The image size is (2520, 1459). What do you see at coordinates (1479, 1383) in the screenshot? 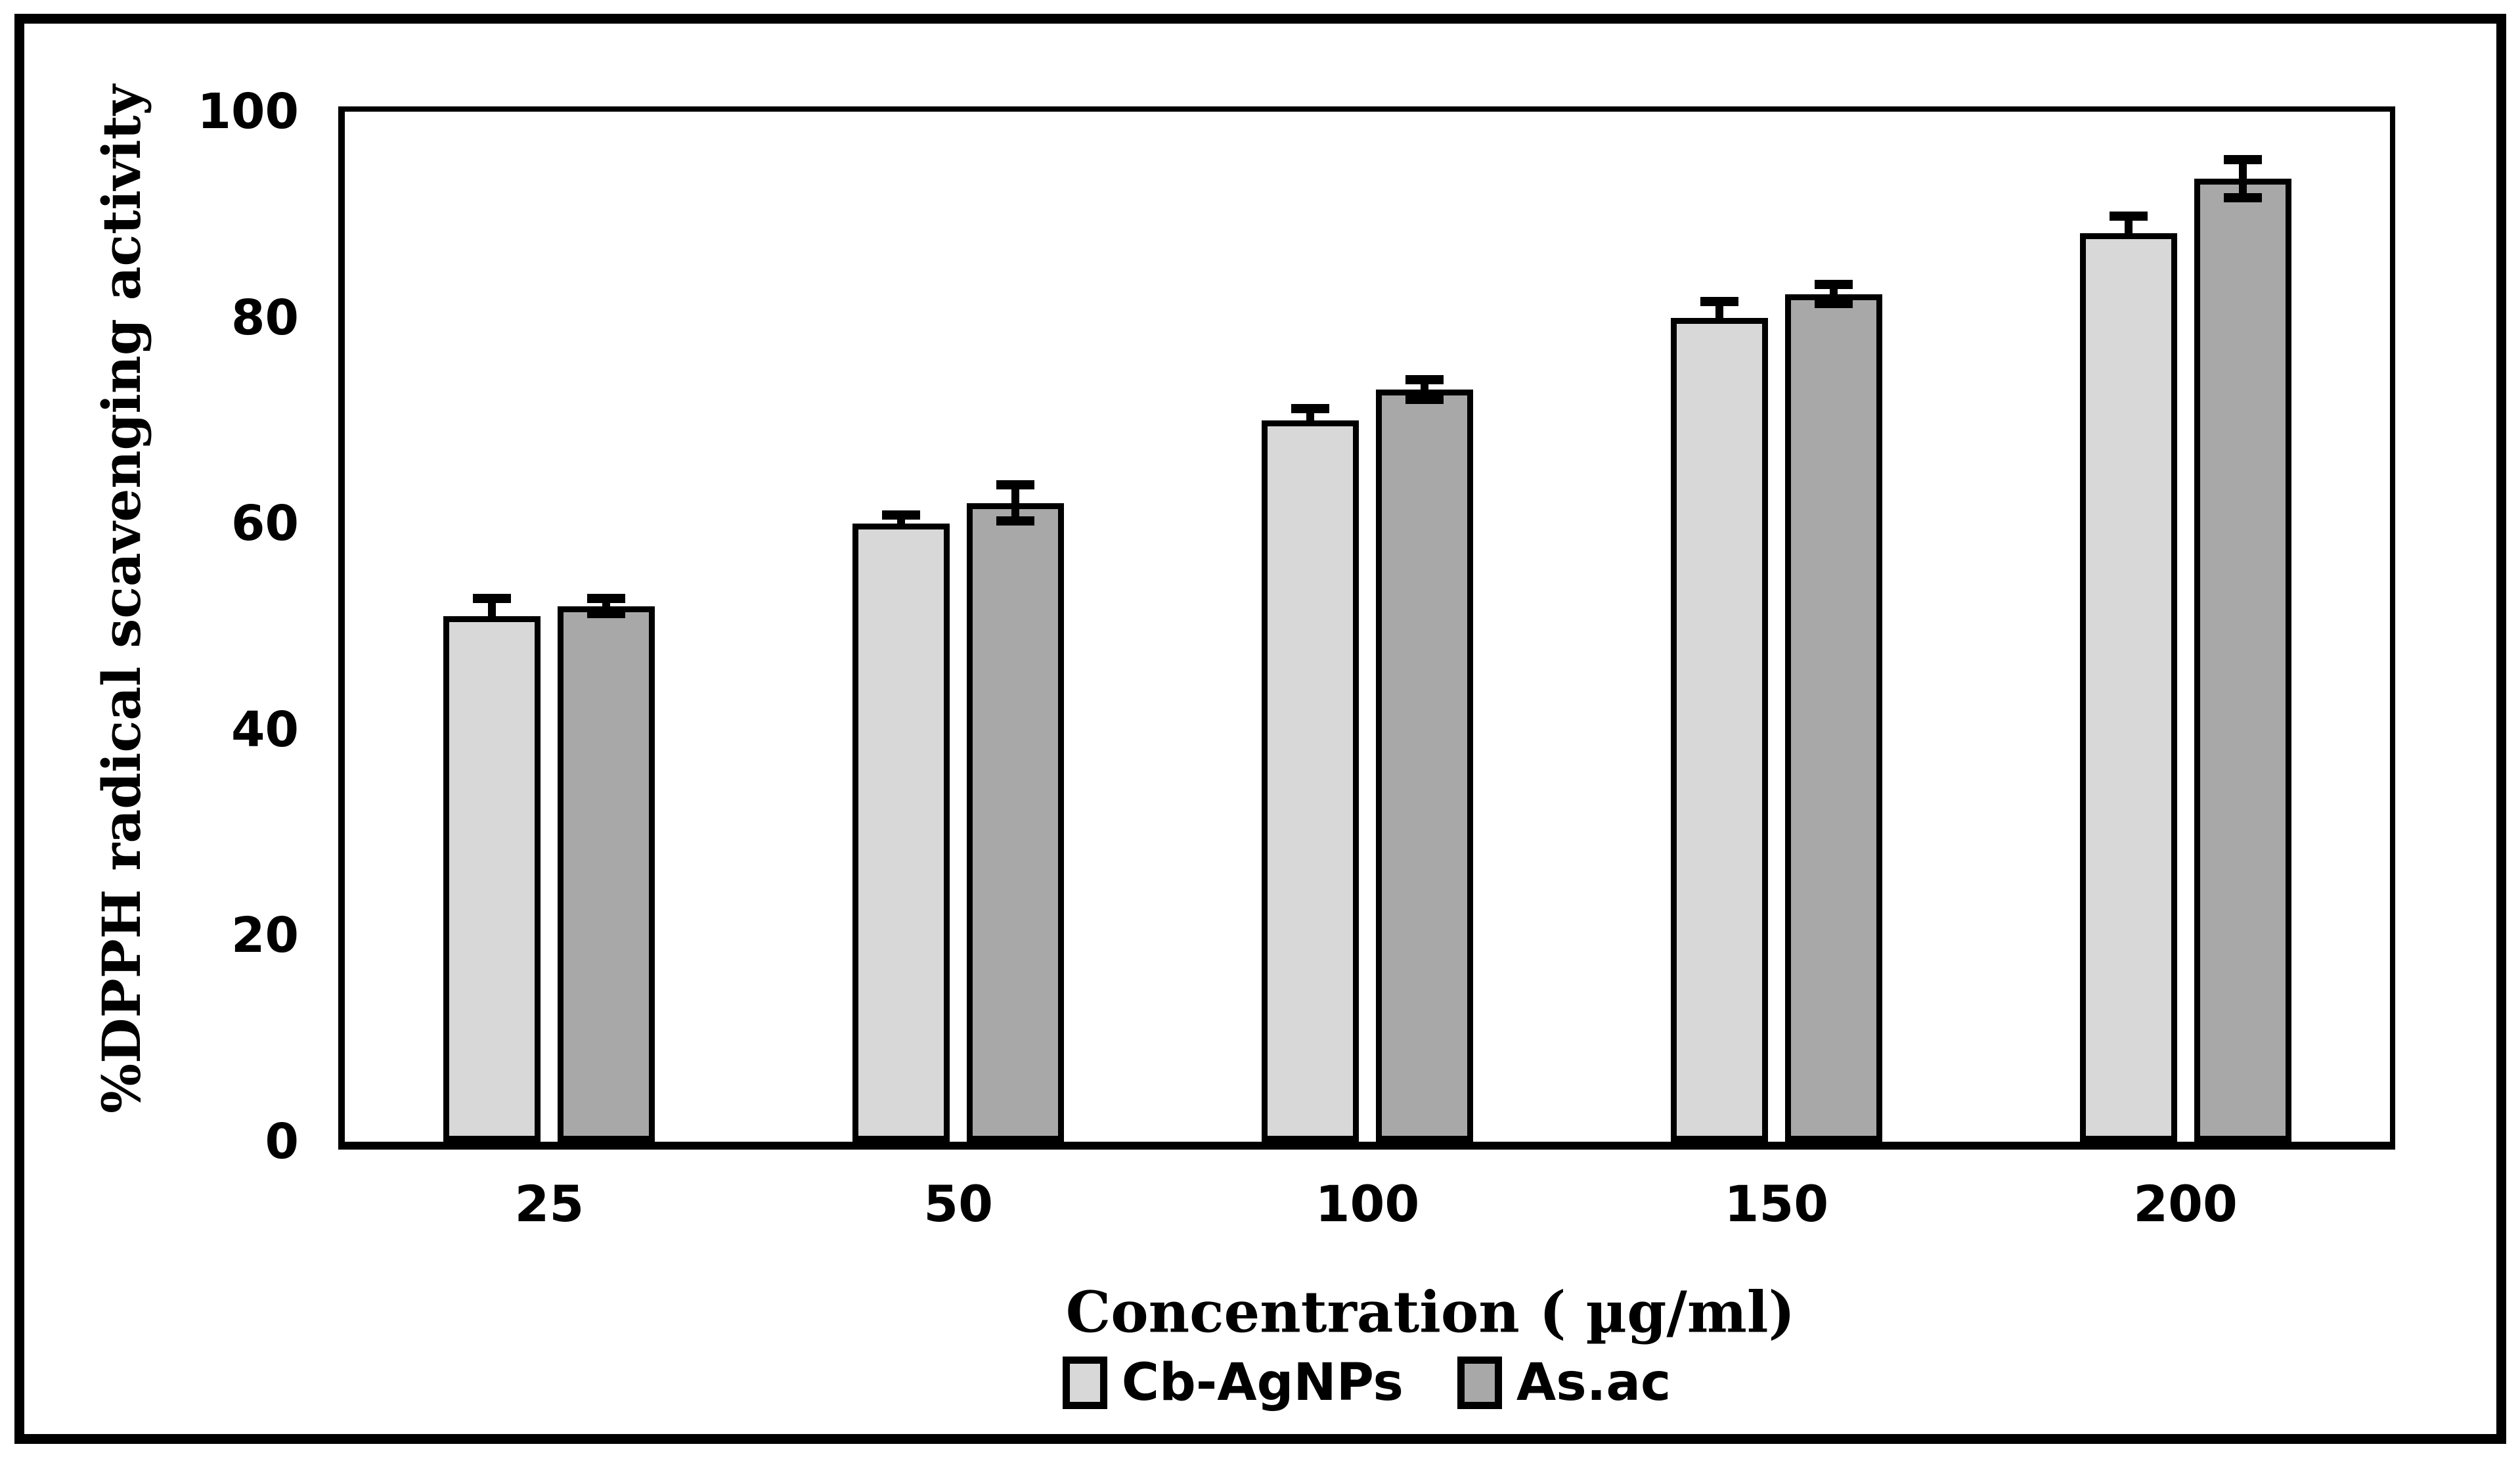
I see `legend-swatch-as-ac` at bounding box center [1479, 1383].